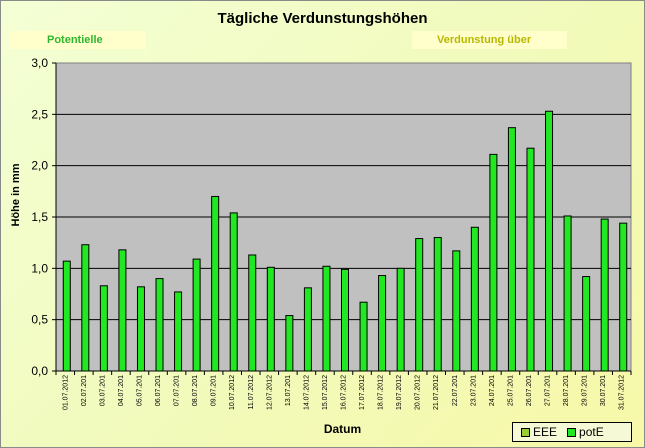  What do you see at coordinates (489, 40) in the screenshot?
I see `note-verdunstung: Verdunstung über` at bounding box center [489, 40].